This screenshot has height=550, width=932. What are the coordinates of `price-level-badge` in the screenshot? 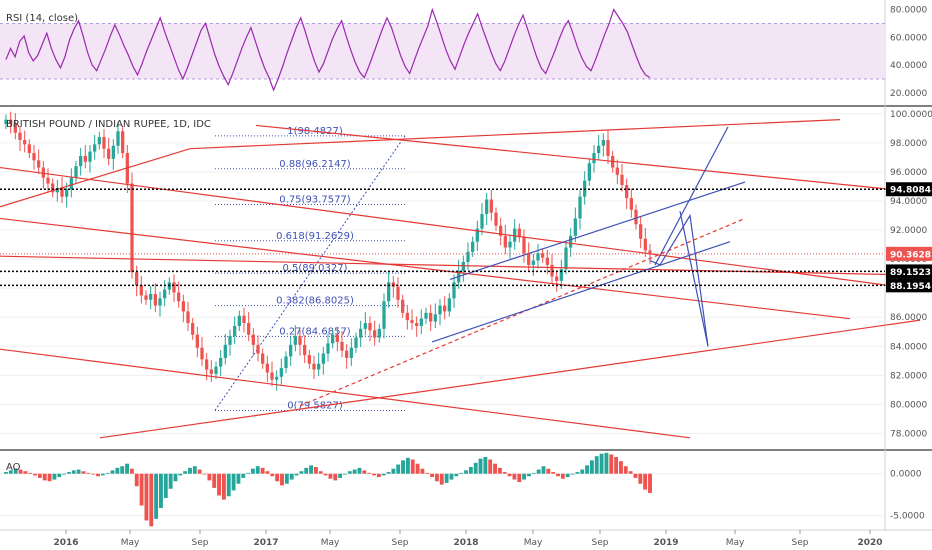 It's located at (909, 189).